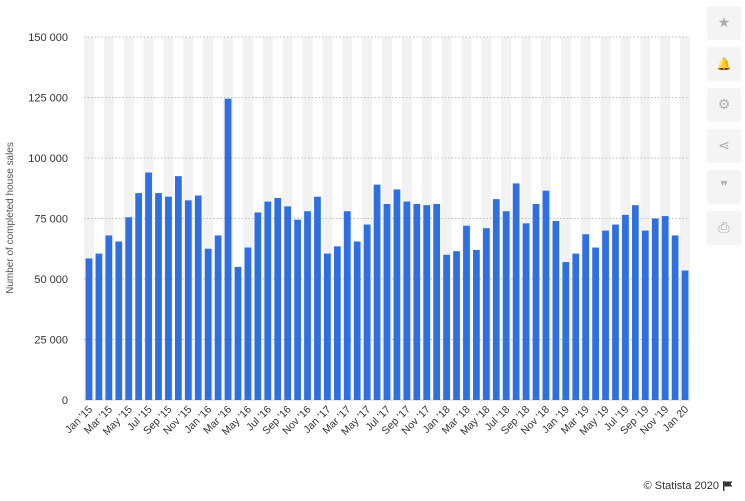 This screenshot has height=501, width=745. I want to click on y-axis-label: Number of completed house sales, so click(10, 218).